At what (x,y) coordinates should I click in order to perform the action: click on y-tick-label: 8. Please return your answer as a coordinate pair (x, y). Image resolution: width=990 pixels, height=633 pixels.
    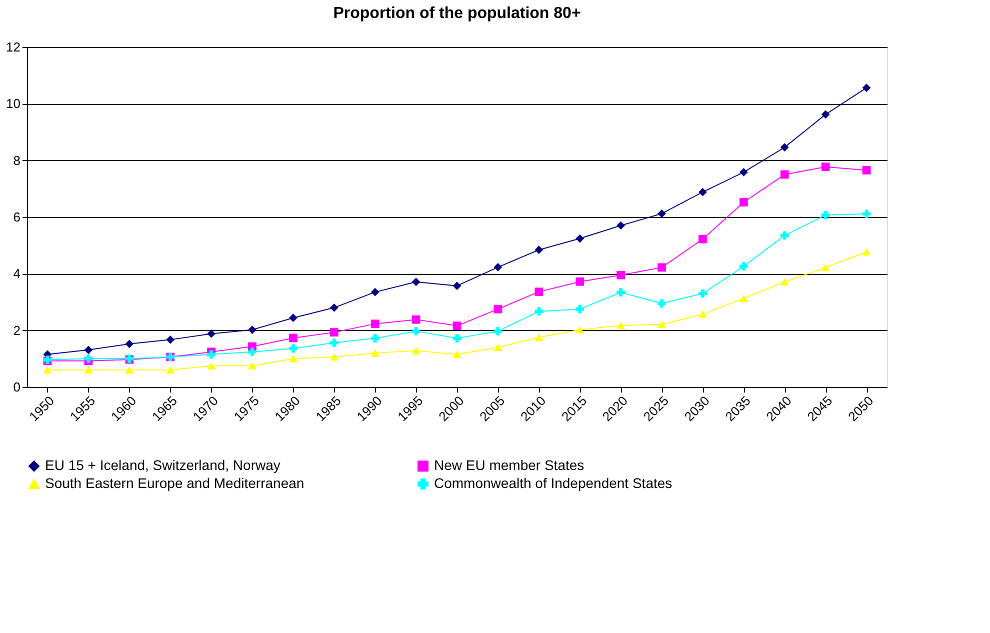
    Looking at the image, I should click on (16, 160).